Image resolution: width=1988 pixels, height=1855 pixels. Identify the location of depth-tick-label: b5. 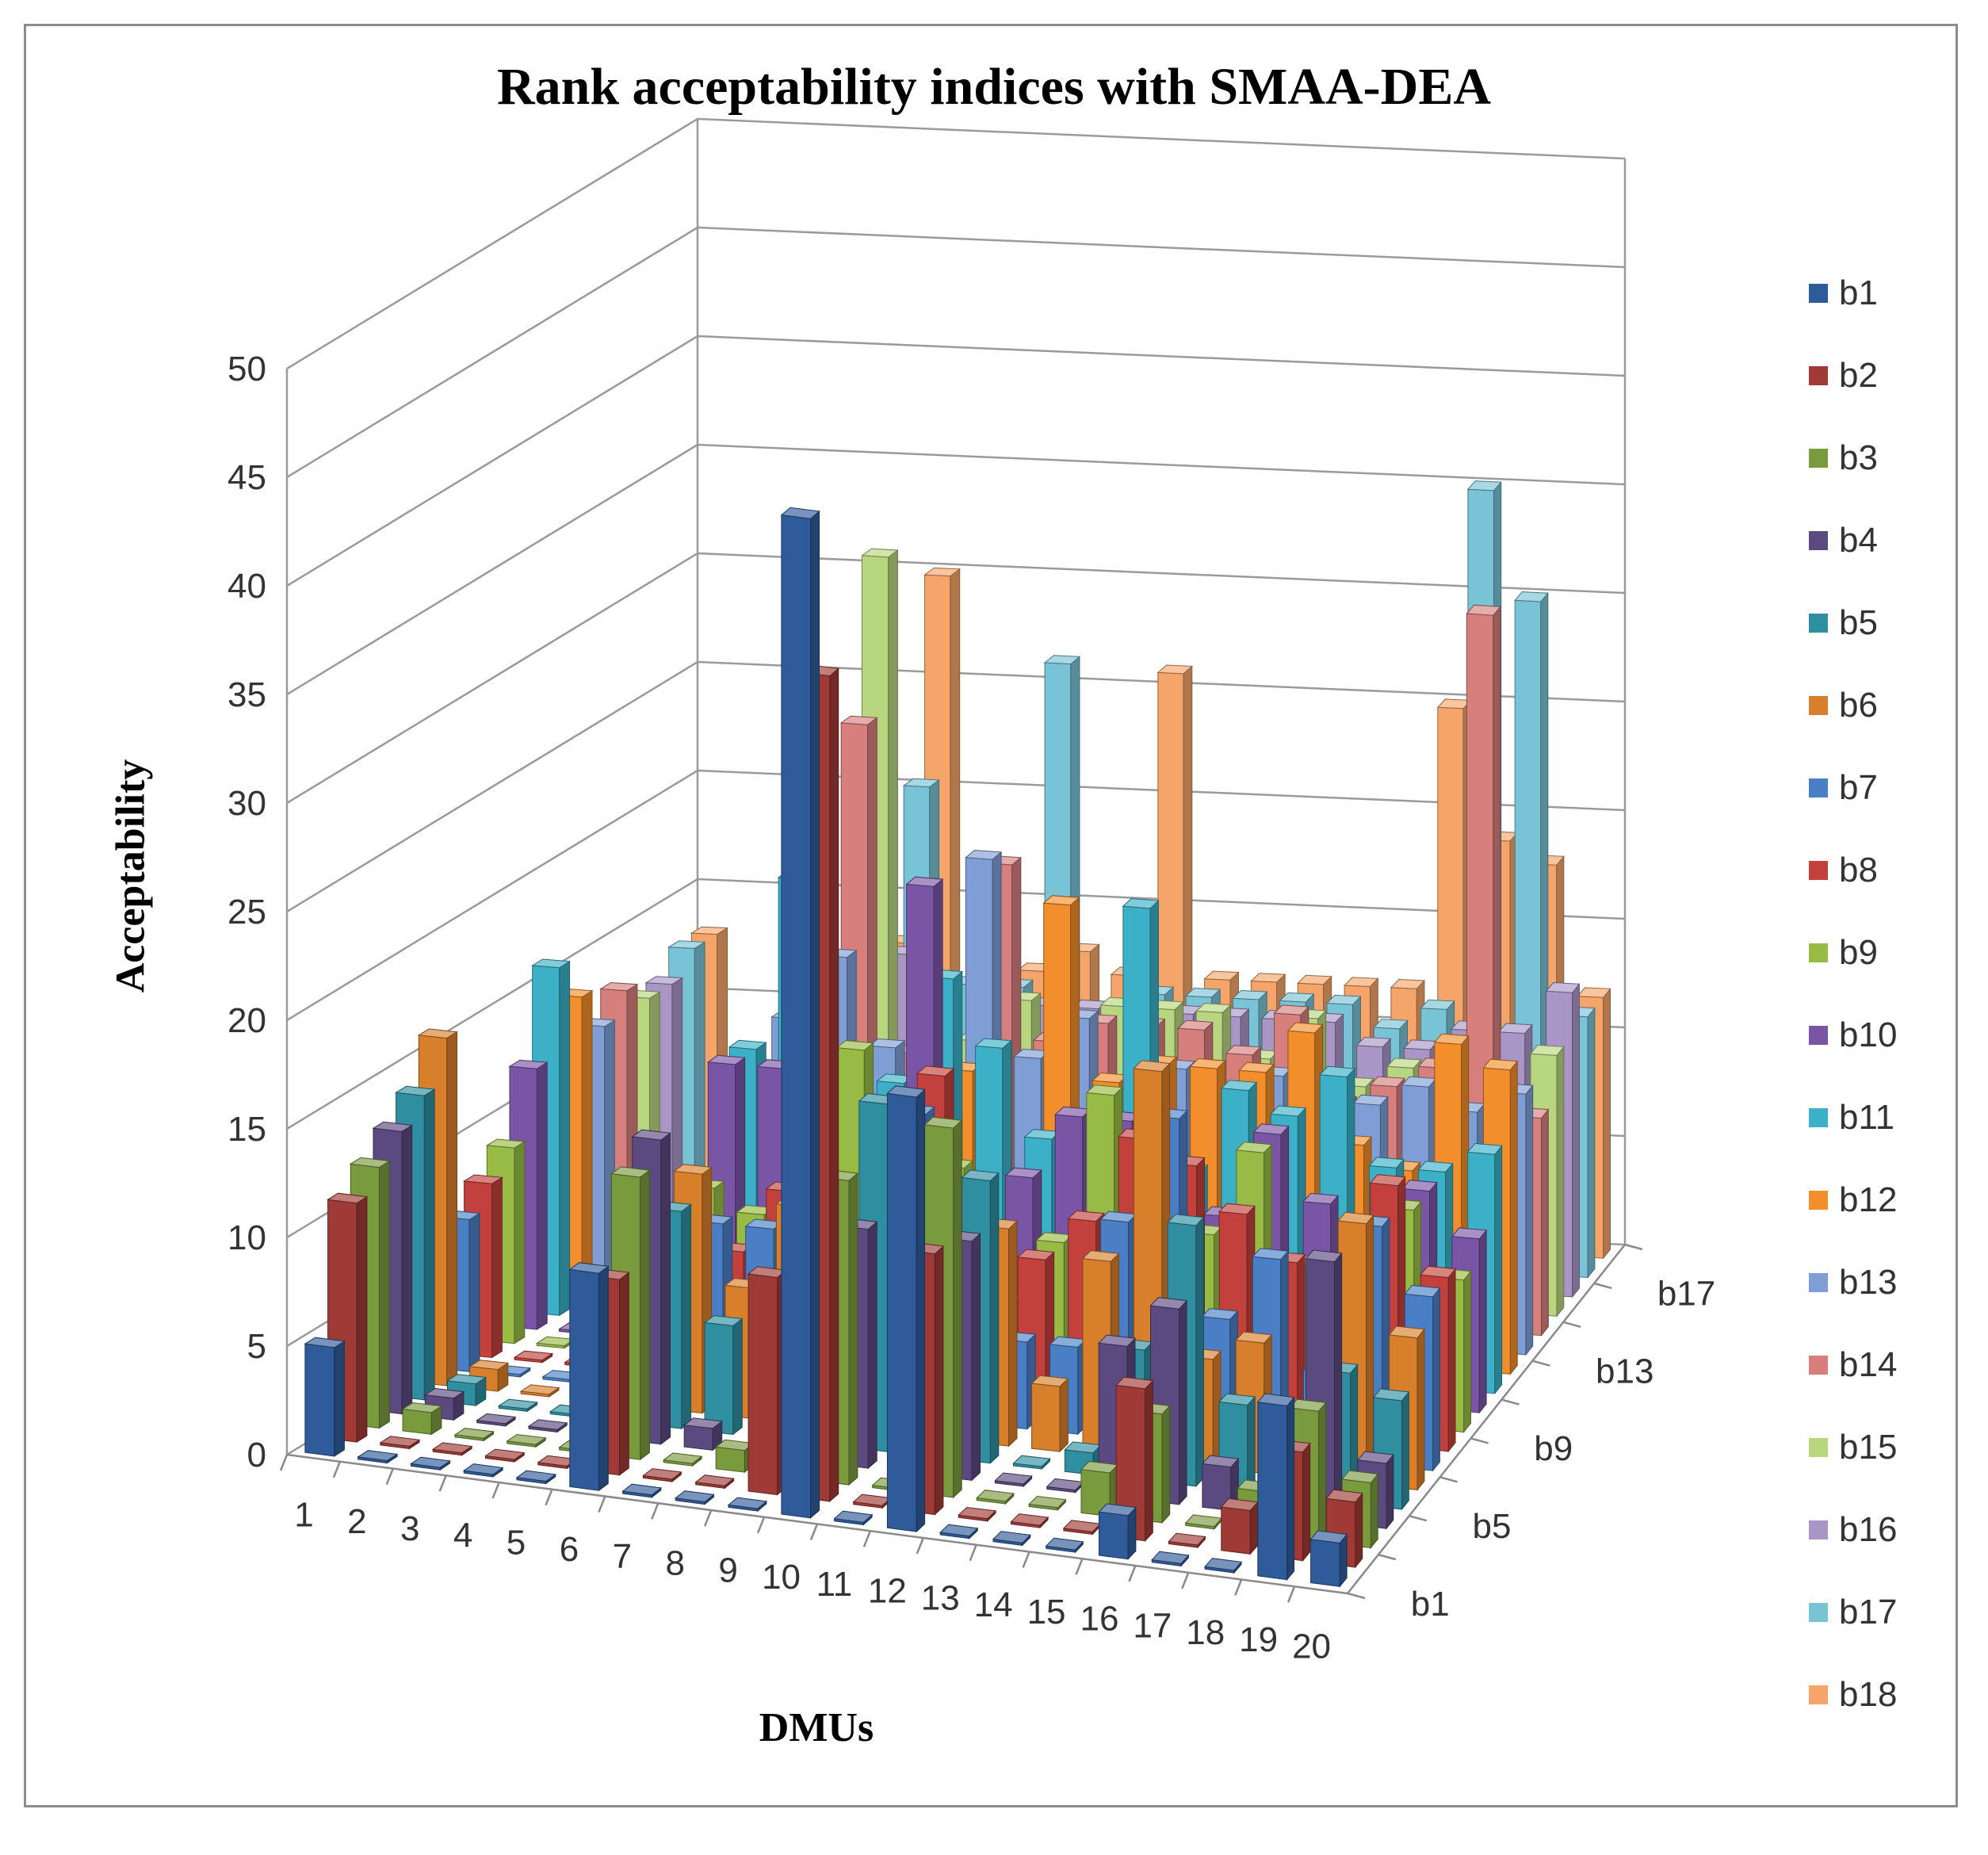
(1492, 1526).